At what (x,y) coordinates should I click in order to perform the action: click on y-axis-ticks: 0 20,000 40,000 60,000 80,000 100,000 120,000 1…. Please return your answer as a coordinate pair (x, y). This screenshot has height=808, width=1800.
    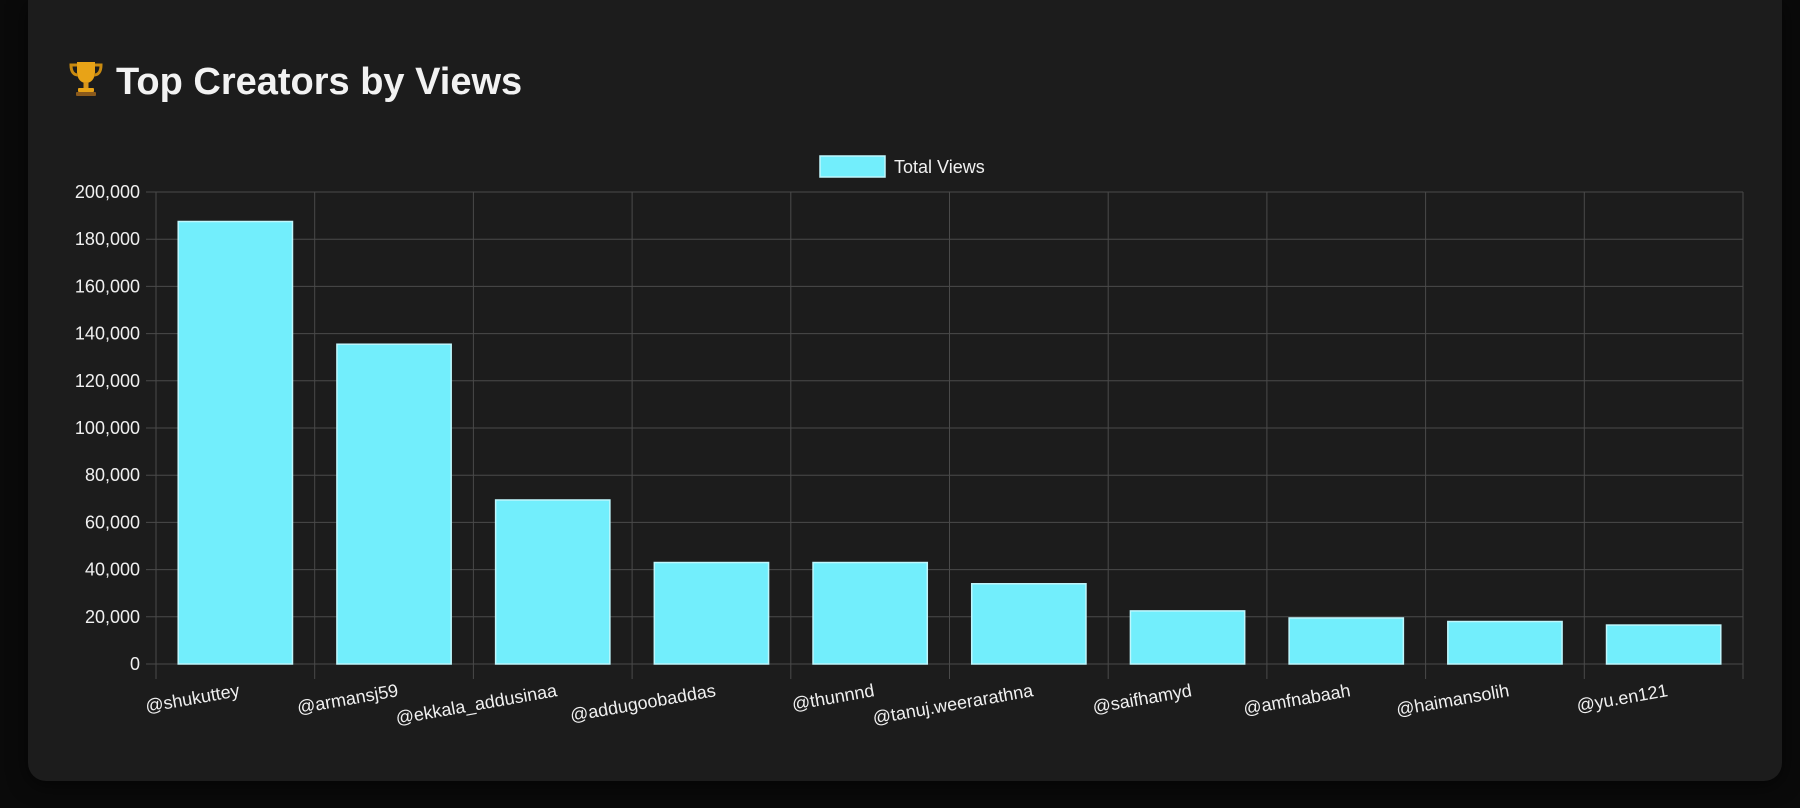
    Looking at the image, I should click on (107, 428).